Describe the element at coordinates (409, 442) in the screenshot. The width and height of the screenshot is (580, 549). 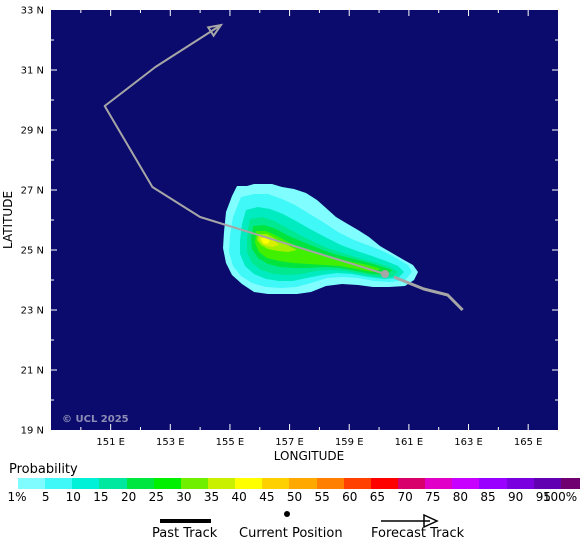
I see `lon-tick-label: 161 E` at that location.